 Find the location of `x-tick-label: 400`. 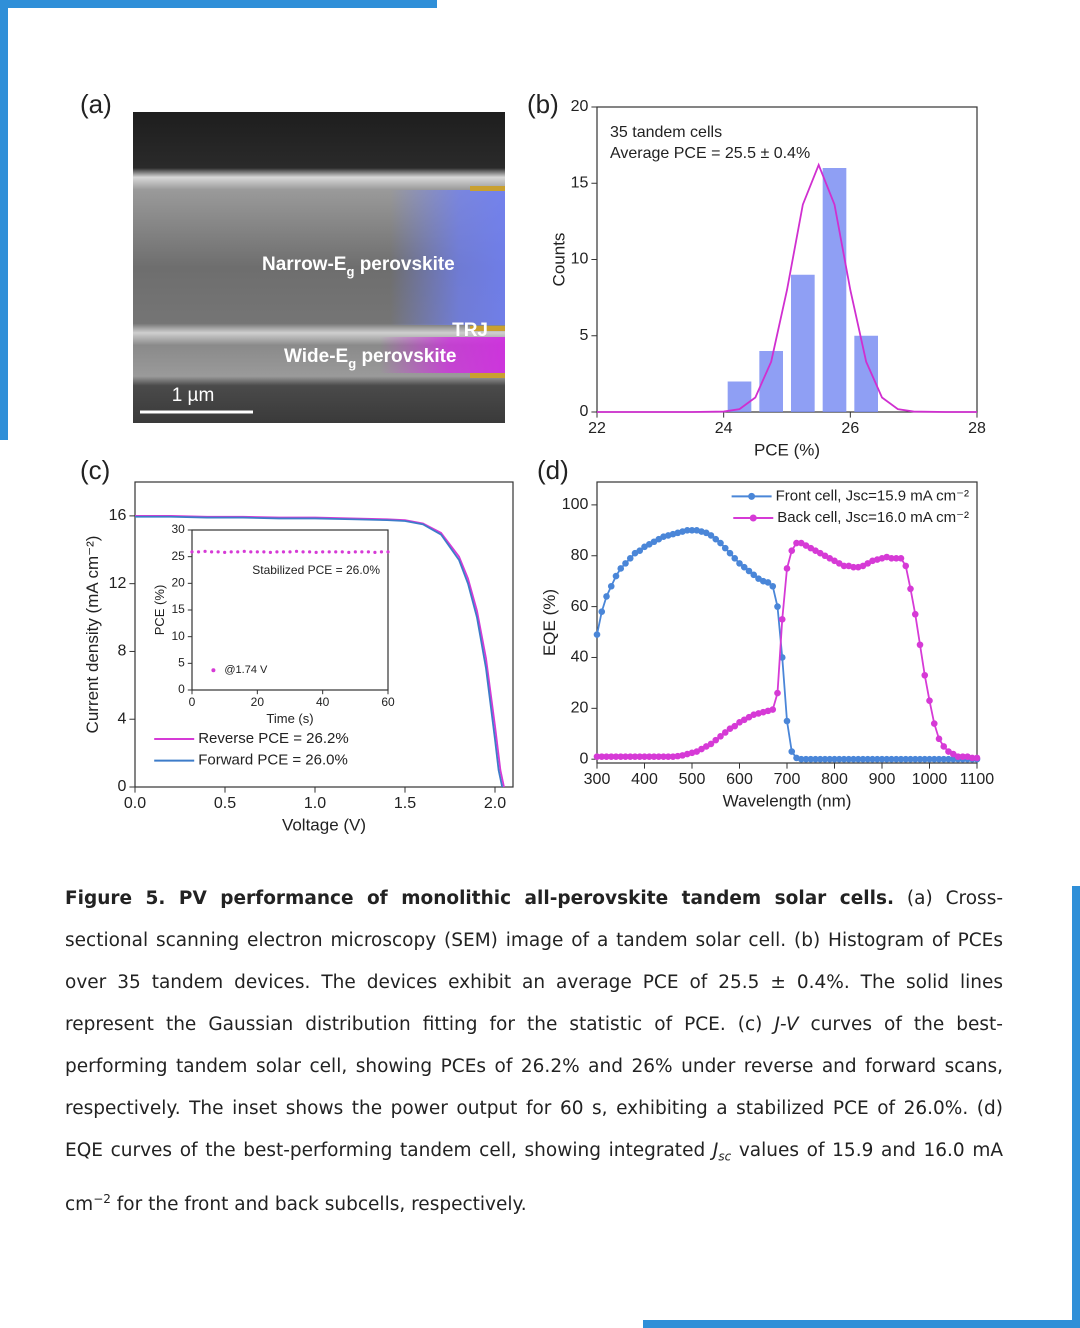

x-tick-label: 400 is located at coordinates (644, 779).